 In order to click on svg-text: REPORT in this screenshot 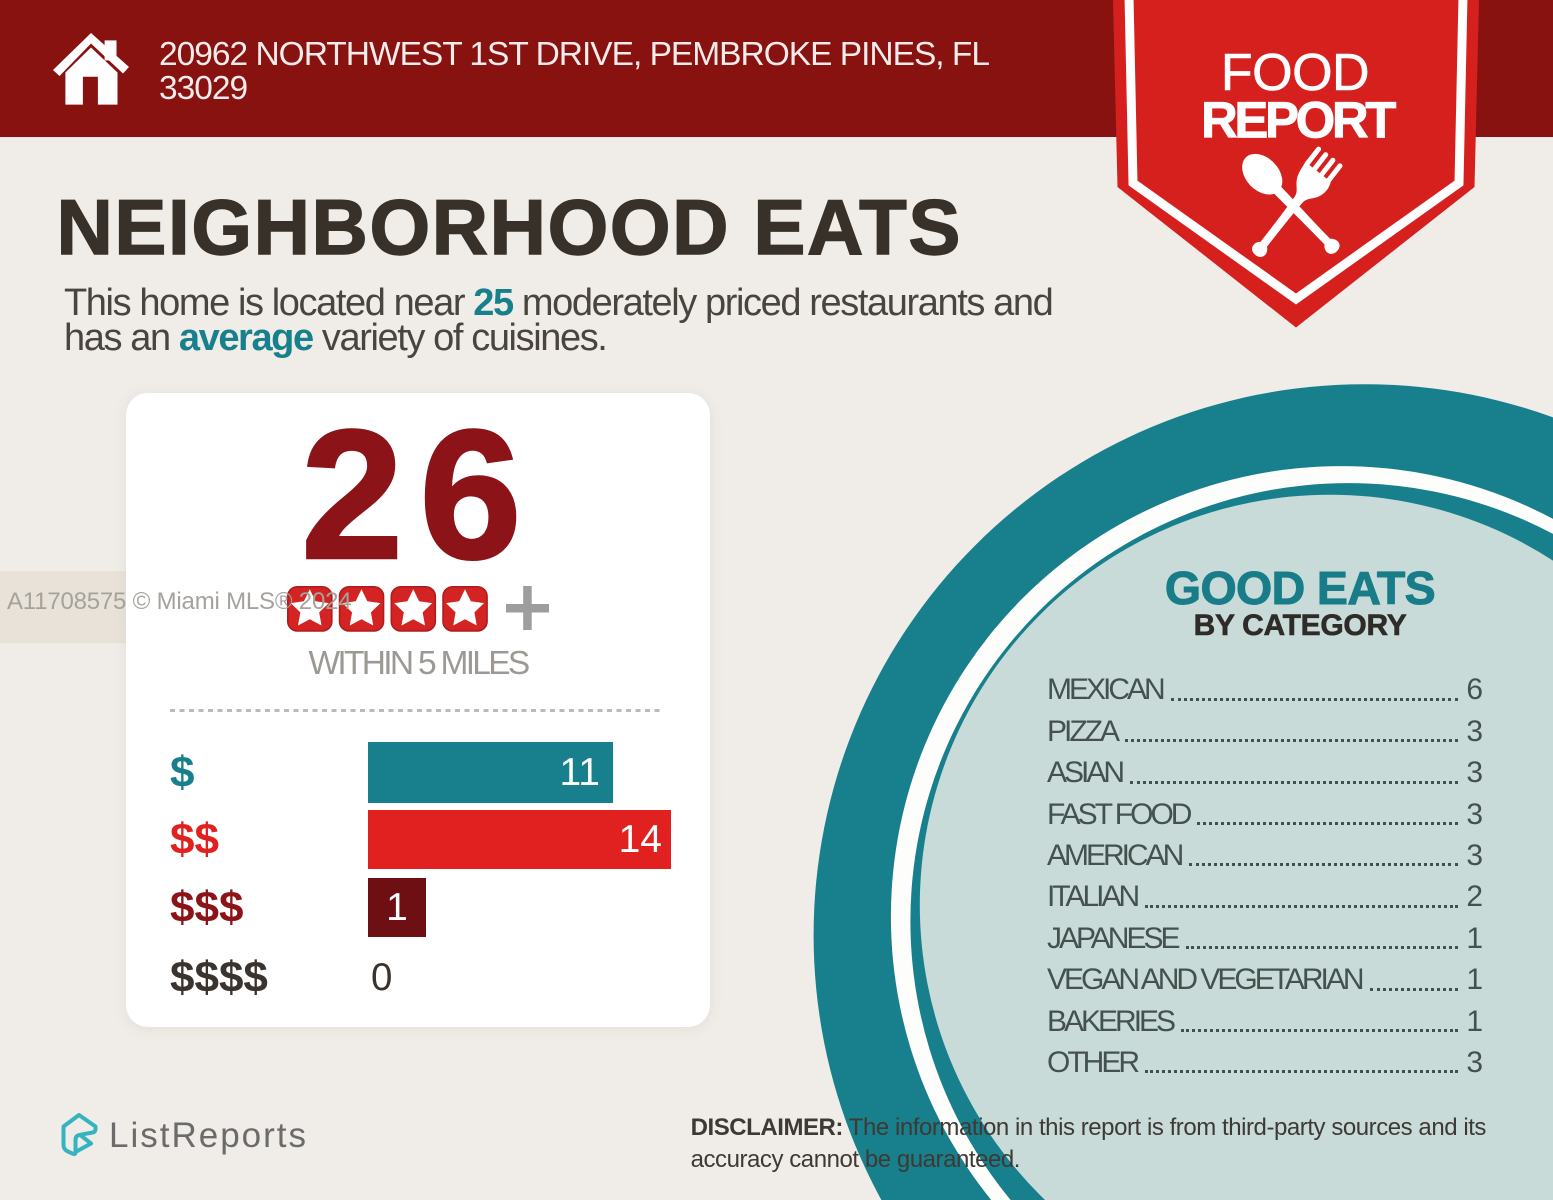, I will do `click(1298, 119)`.